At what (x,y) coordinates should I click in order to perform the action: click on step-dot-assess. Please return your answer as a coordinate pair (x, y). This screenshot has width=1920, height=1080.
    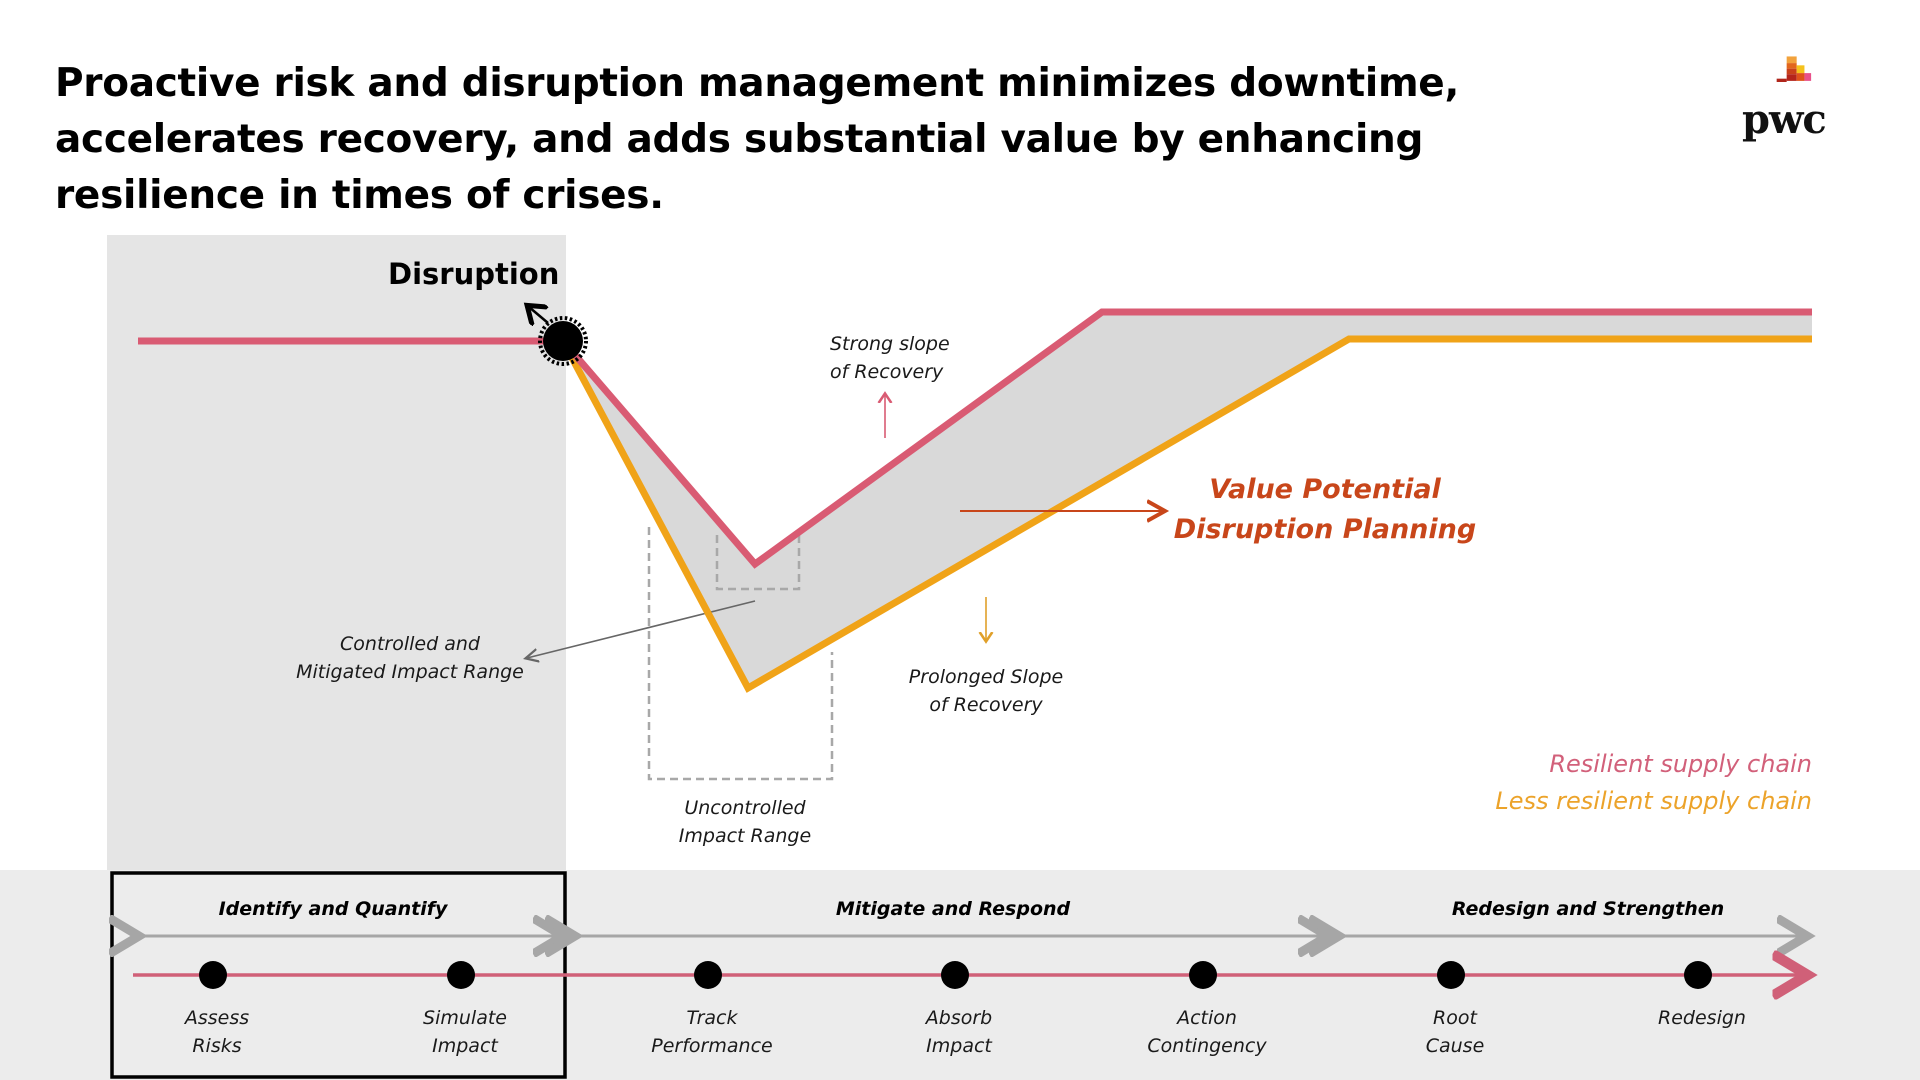
    Looking at the image, I should click on (213, 975).